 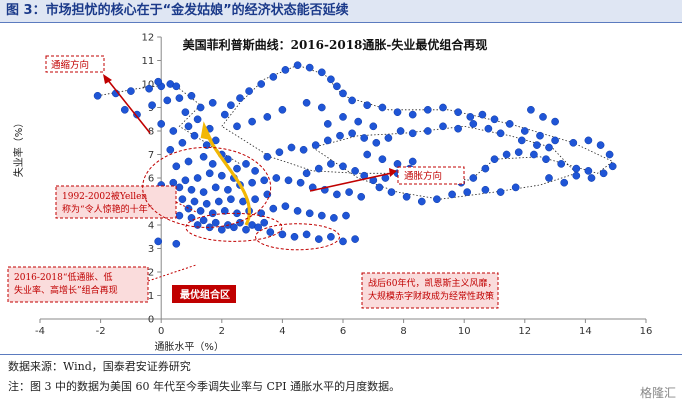 What do you see at coordinates (101, 331) in the screenshot?
I see `x-tick-label: -2` at bounding box center [101, 331].